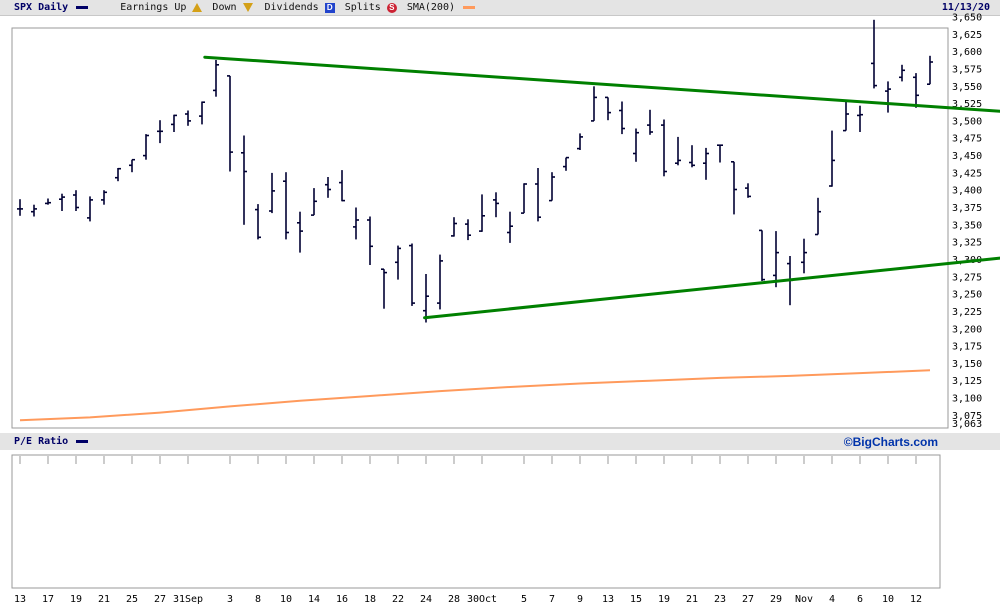 The height and width of the screenshot is (608, 1000). What do you see at coordinates (552, 599) in the screenshot?
I see `svg-text: 7` at bounding box center [552, 599].